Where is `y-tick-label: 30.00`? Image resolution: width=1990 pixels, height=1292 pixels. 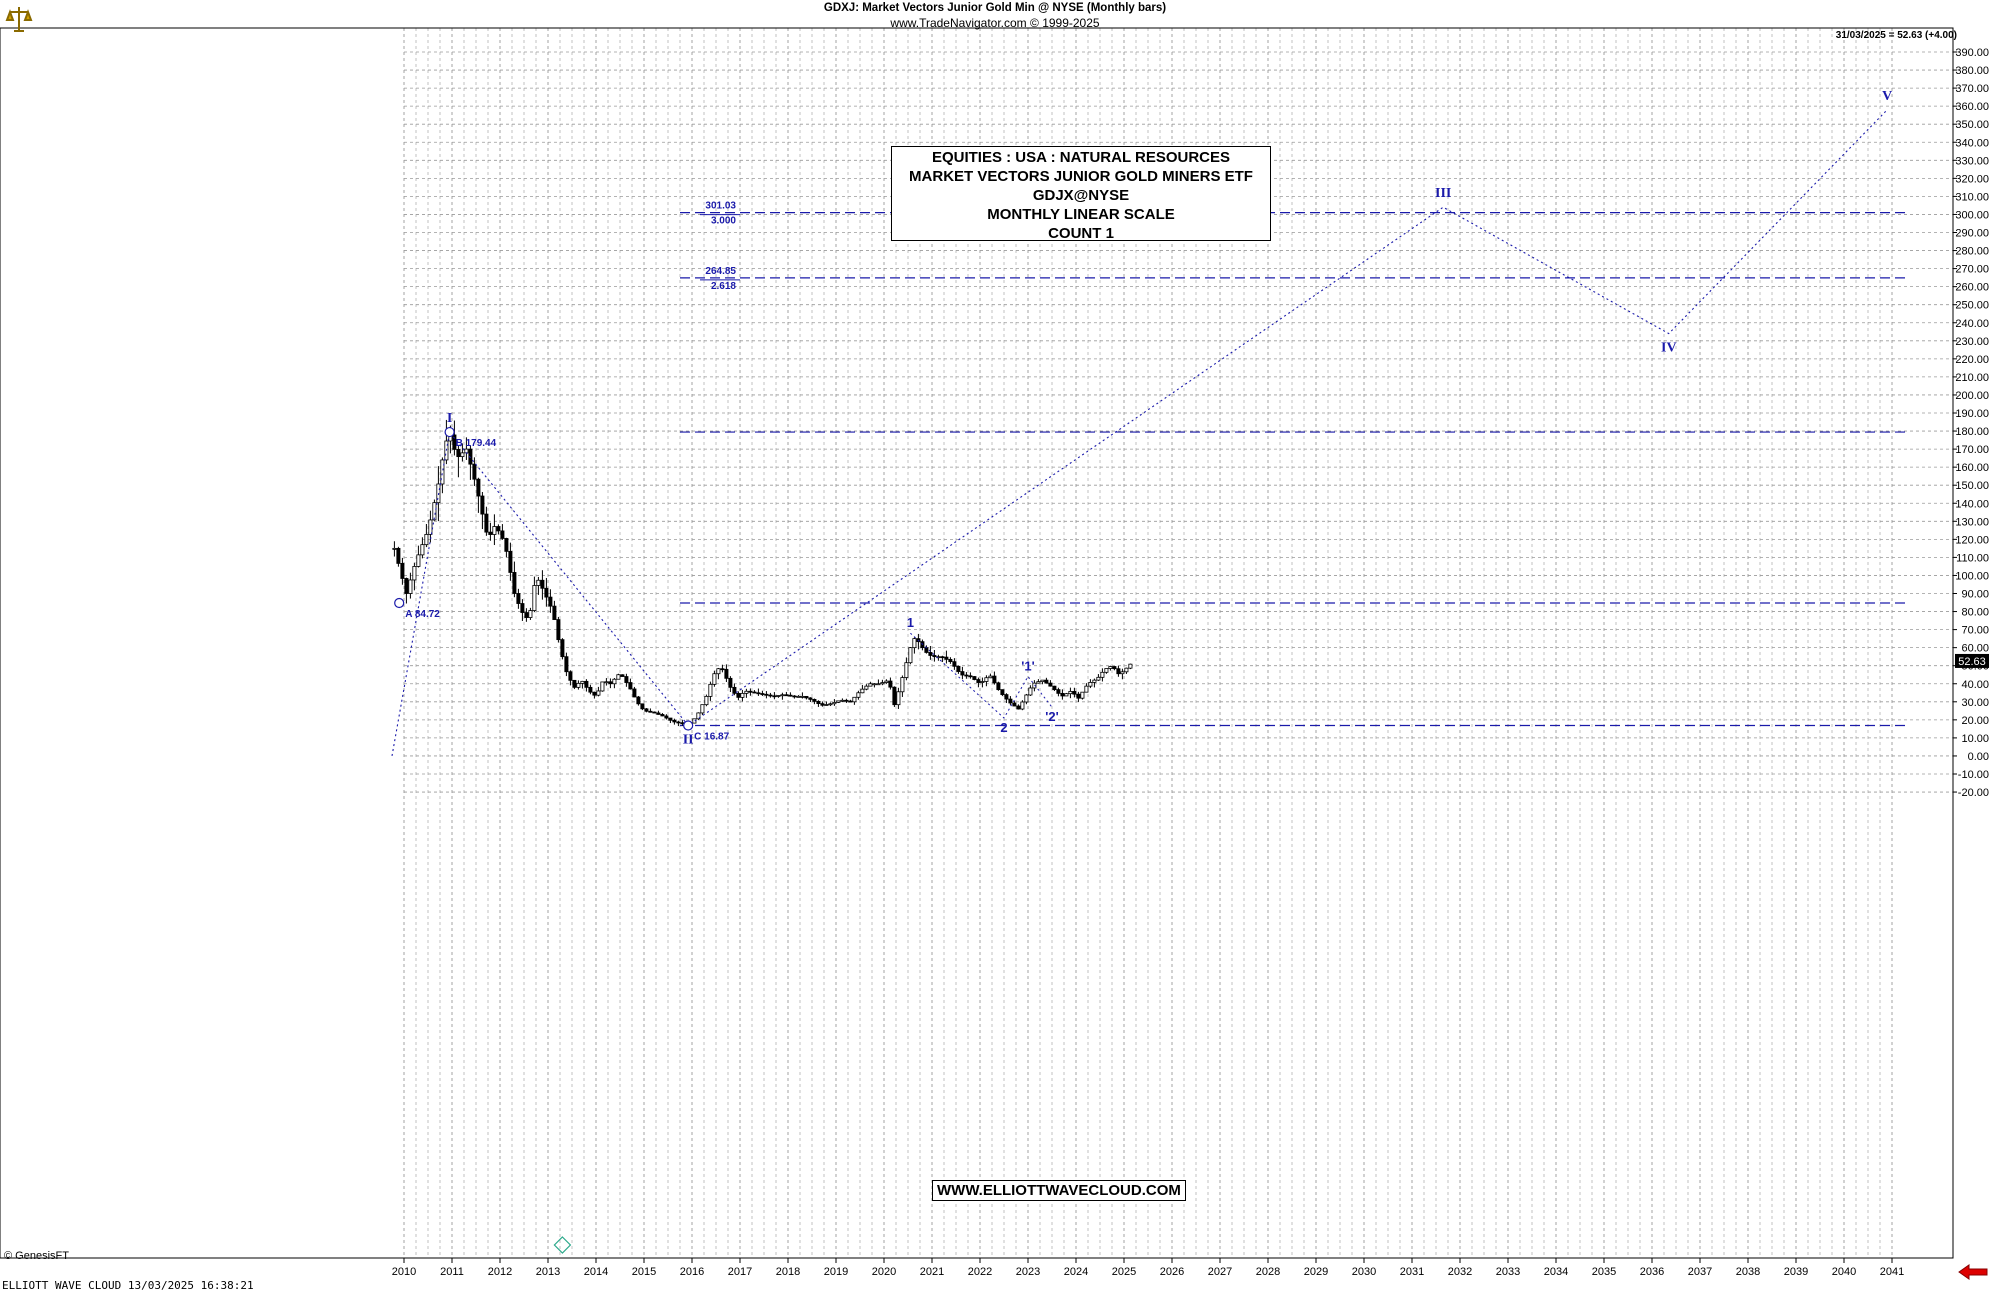 y-tick-label: 30.00 is located at coordinates (1975, 703).